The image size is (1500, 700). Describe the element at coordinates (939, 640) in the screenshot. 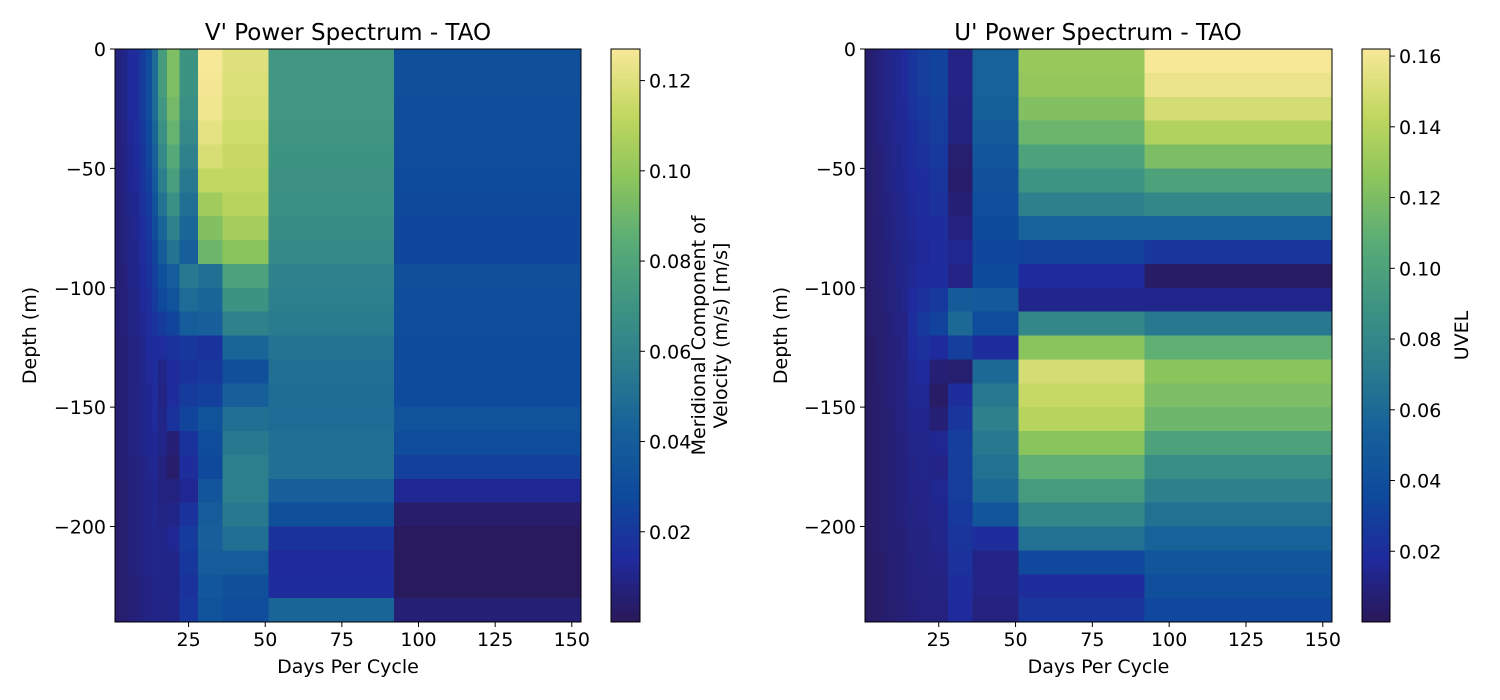

I see `x-tick-label: 25` at that location.